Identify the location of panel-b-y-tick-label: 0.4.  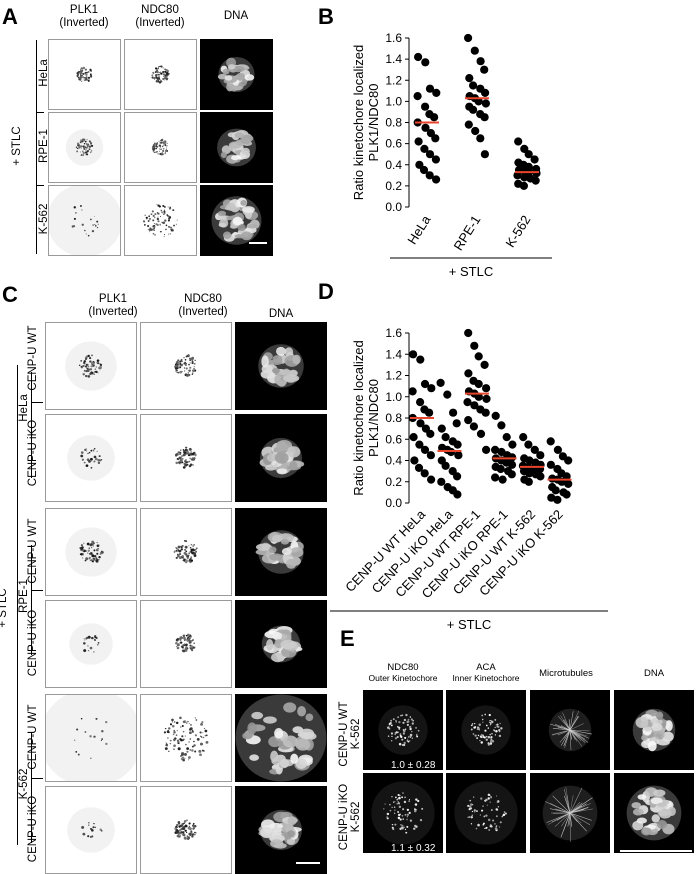
(393, 165).